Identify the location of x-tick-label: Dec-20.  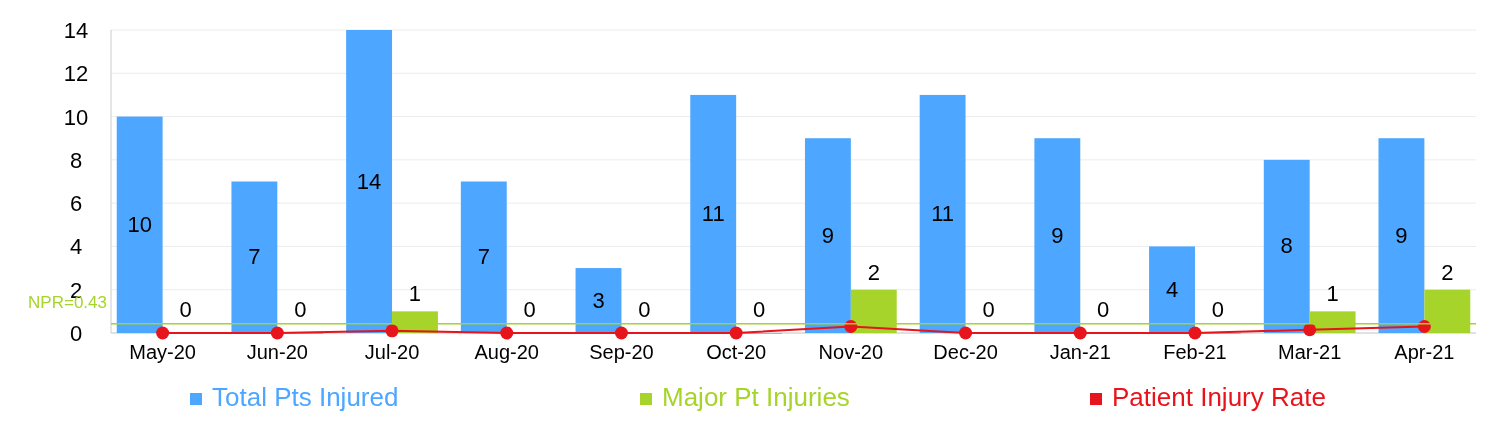
(965, 352).